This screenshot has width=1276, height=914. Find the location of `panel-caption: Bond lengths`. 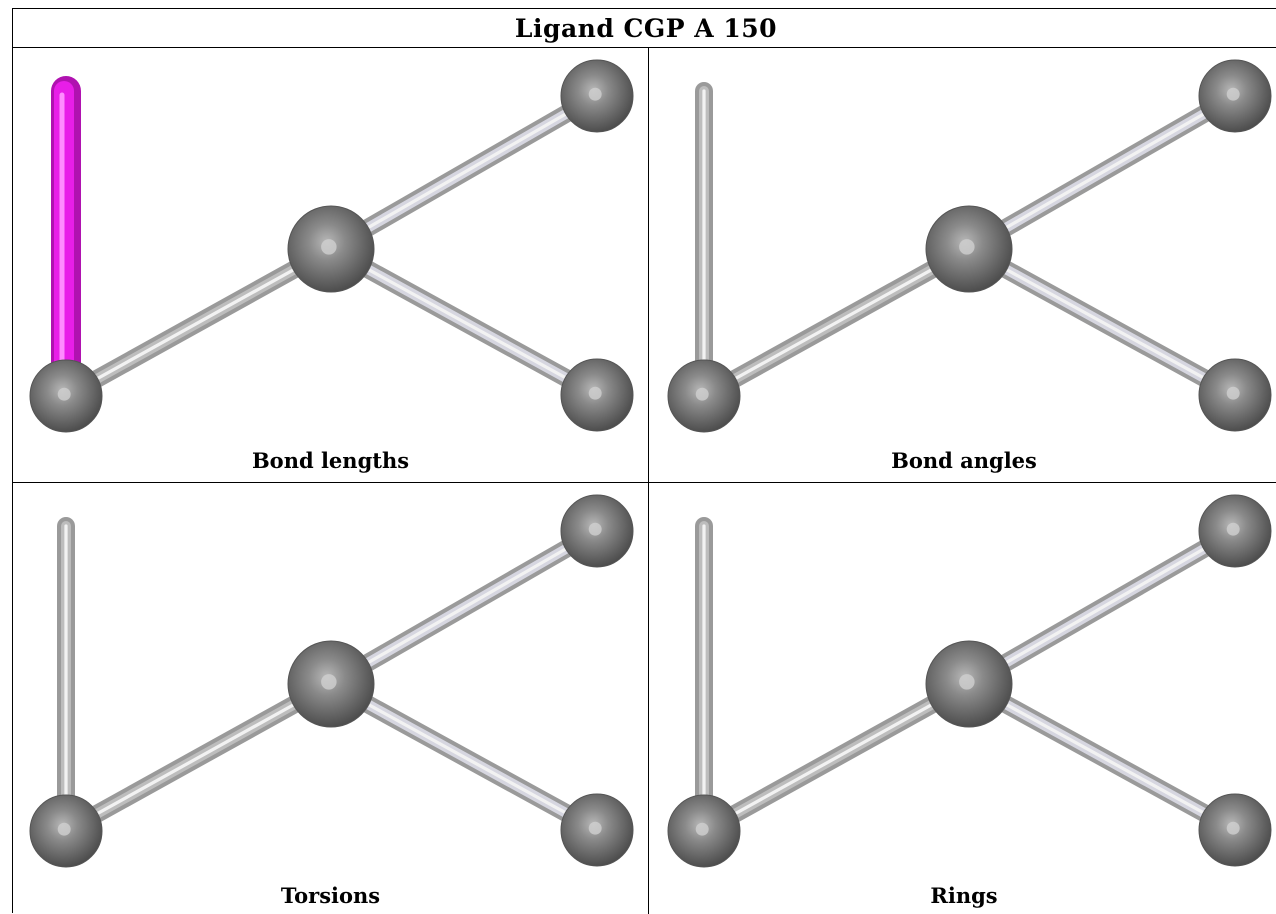

panel-caption: Bond lengths is located at coordinates (330, 460).